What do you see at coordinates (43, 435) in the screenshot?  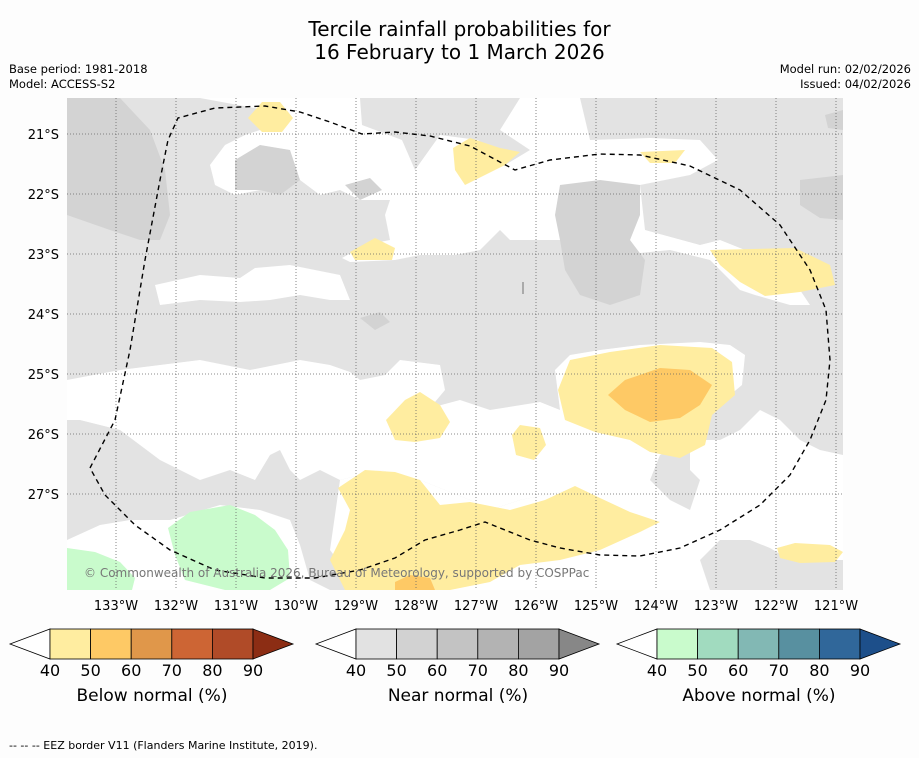 I see `lat-label: 26°S` at bounding box center [43, 435].